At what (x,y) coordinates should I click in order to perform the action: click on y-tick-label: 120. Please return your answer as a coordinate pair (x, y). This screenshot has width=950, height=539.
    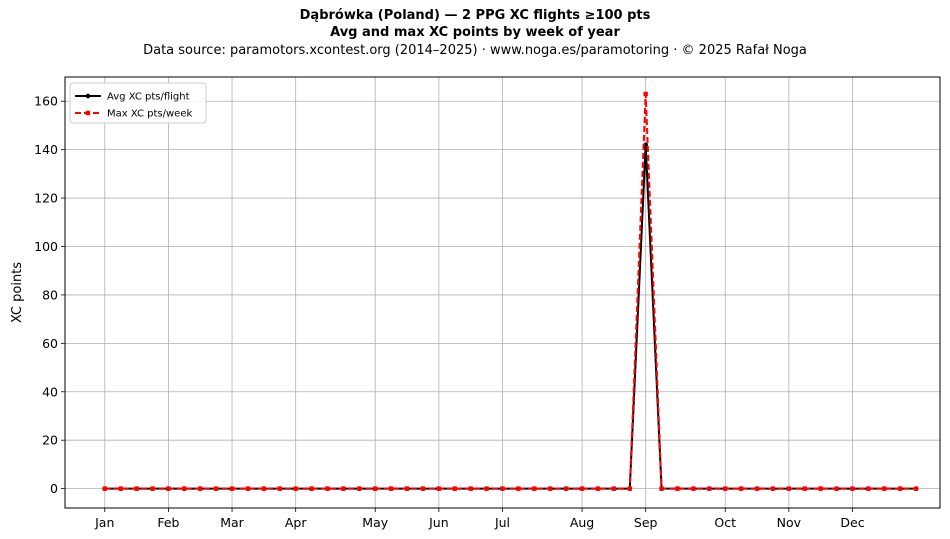
    Looking at the image, I should click on (46, 198).